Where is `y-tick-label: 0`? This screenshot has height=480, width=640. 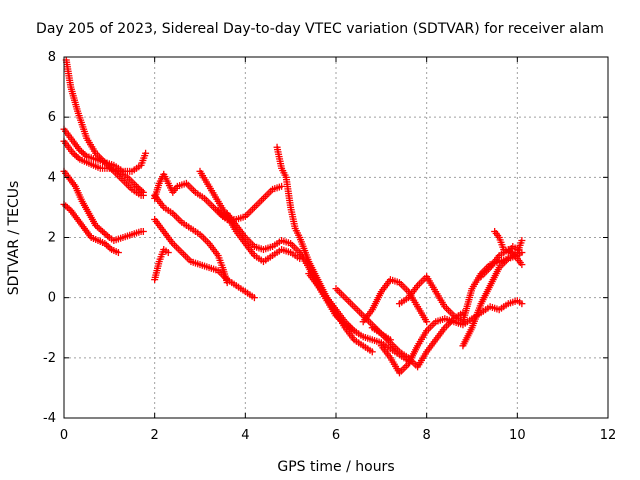
y-tick-label: 0 is located at coordinates (52, 298).